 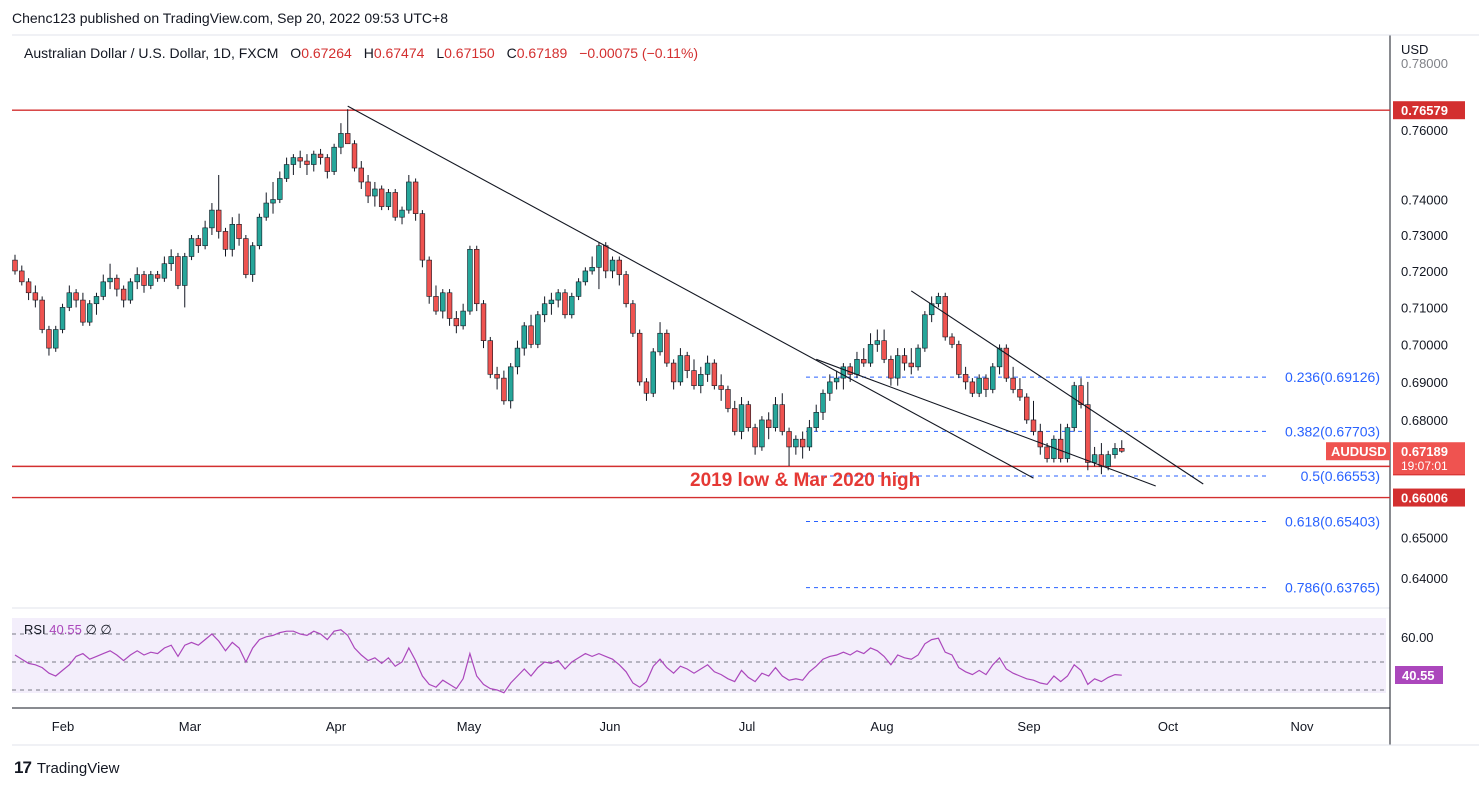 What do you see at coordinates (326, 53) in the screenshot?
I see `open-value: 0.67264` at bounding box center [326, 53].